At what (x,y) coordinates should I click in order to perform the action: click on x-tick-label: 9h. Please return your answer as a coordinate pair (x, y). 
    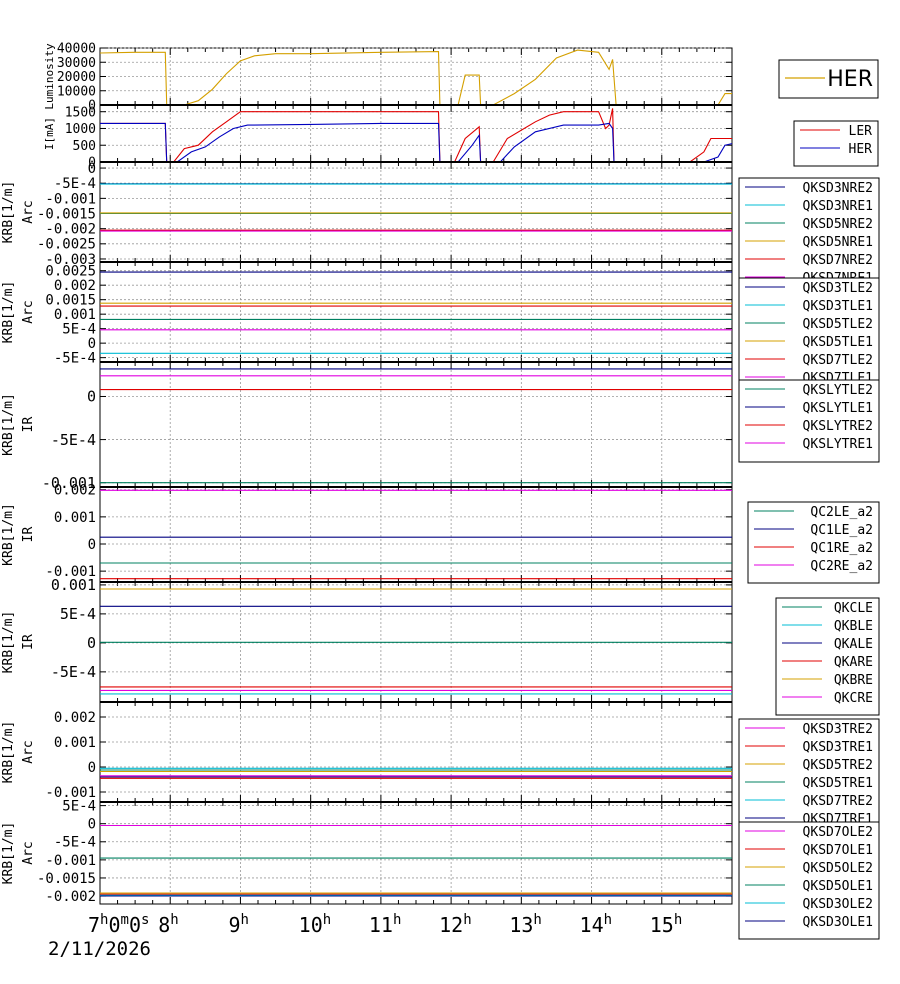
    Looking at the image, I should click on (238, 924).